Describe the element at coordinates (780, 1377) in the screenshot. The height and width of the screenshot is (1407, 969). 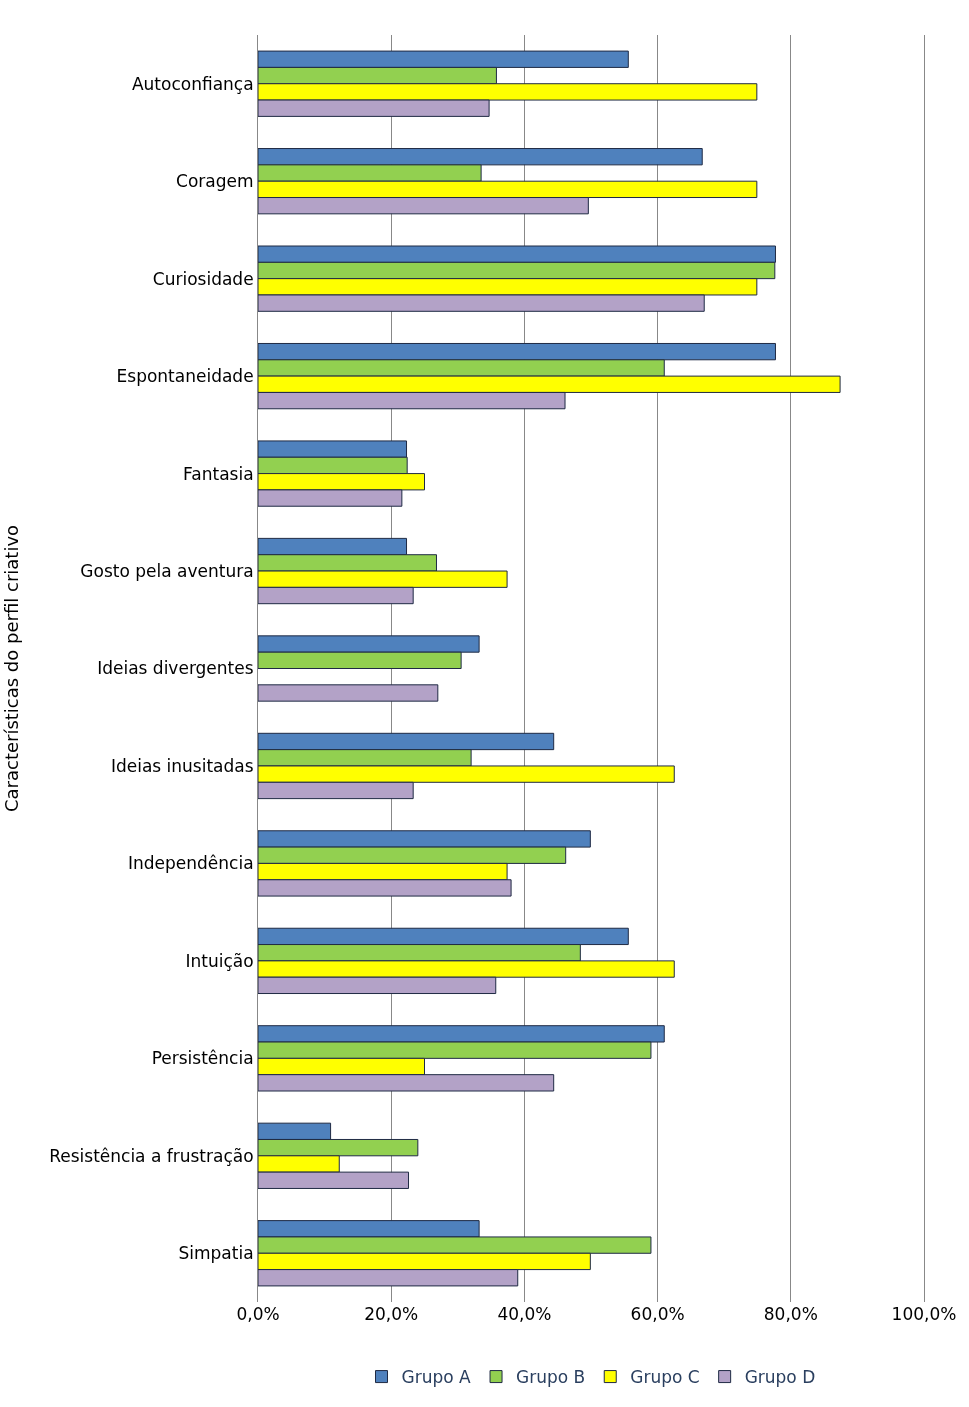
I see `legend-label: Grupo D` at that location.